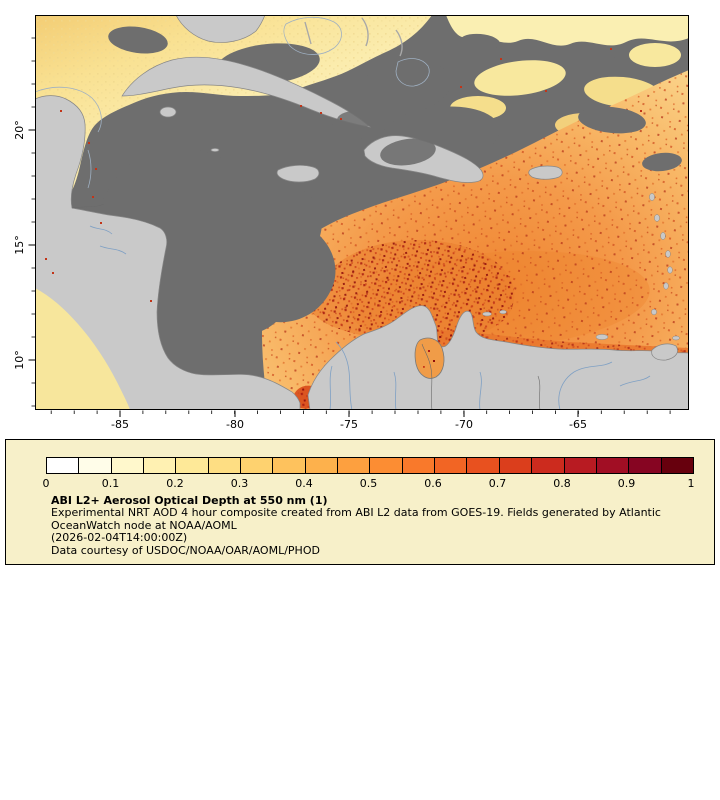  I want to click on lon-label-70: -70, so click(464, 424).